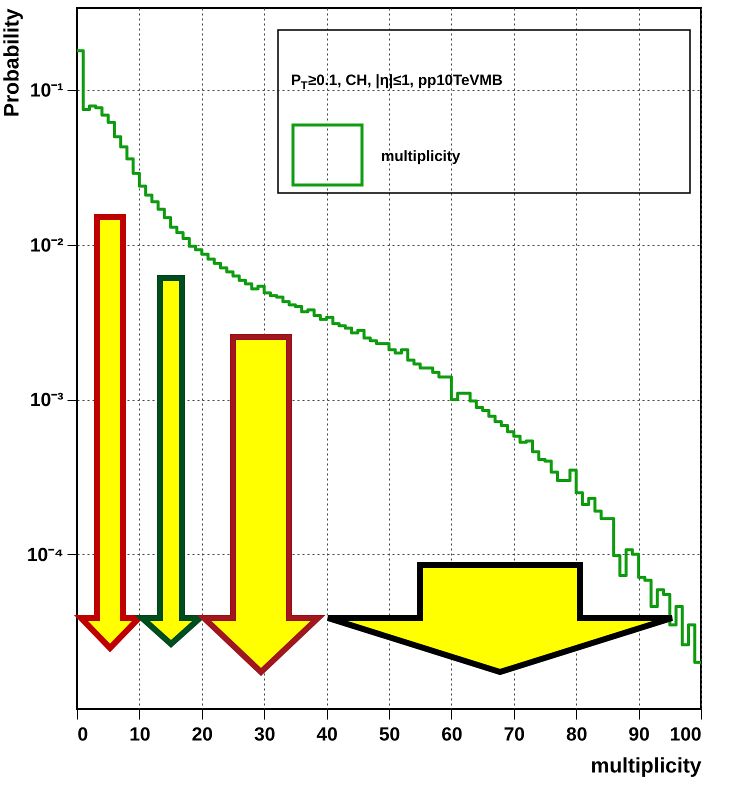 Image resolution: width=731 pixels, height=787 pixels. I want to click on x-tick-label: 0, so click(83, 735).